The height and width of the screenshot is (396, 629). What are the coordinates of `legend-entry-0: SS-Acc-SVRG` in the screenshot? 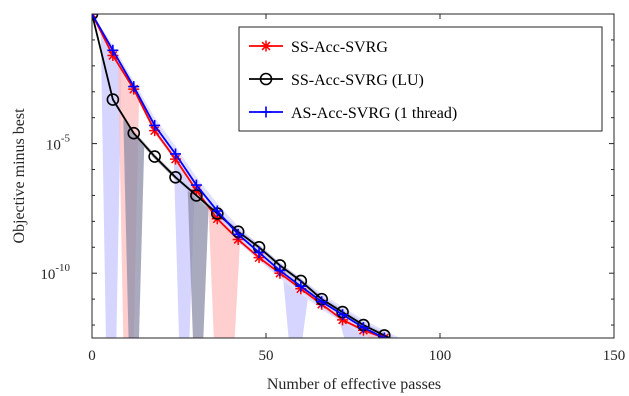 It's located at (318, 47).